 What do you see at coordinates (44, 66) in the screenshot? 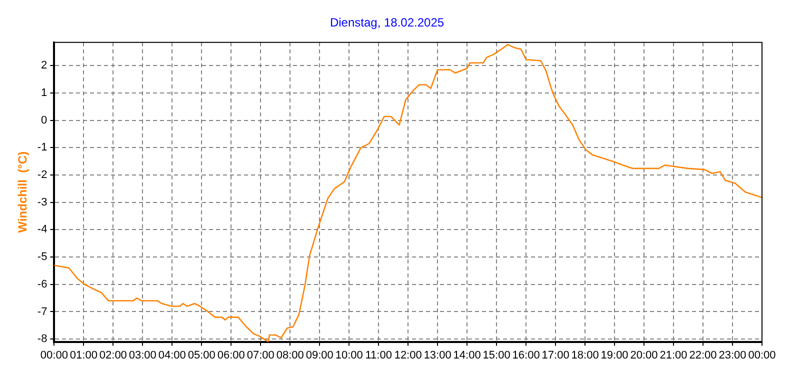
I see `y-tick-label: 2` at bounding box center [44, 66].